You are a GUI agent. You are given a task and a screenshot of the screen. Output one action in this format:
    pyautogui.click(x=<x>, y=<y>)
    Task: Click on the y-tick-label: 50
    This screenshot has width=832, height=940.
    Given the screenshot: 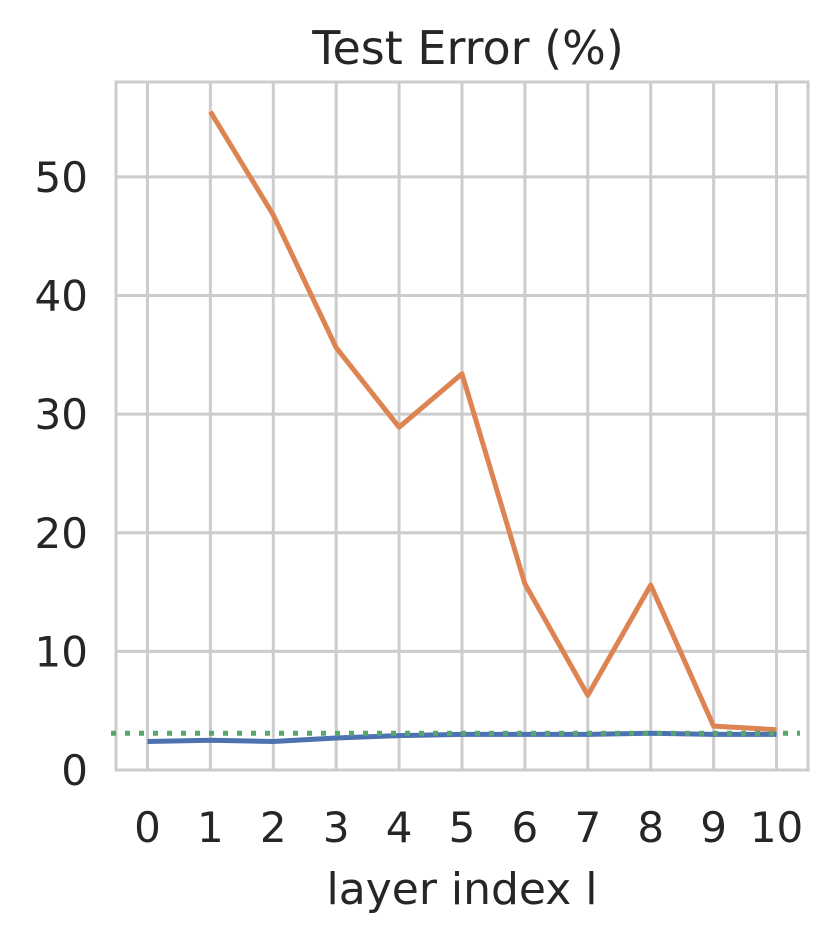 What is the action you would take?
    pyautogui.click(x=61, y=177)
    